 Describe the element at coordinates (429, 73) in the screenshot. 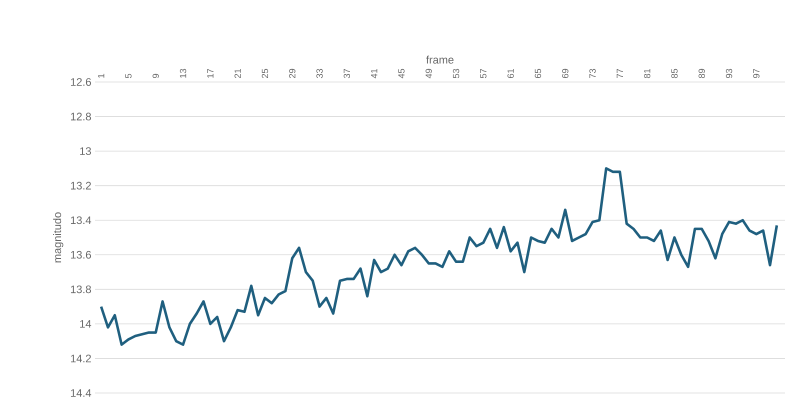

I see `x-tick-label: 49` at that location.